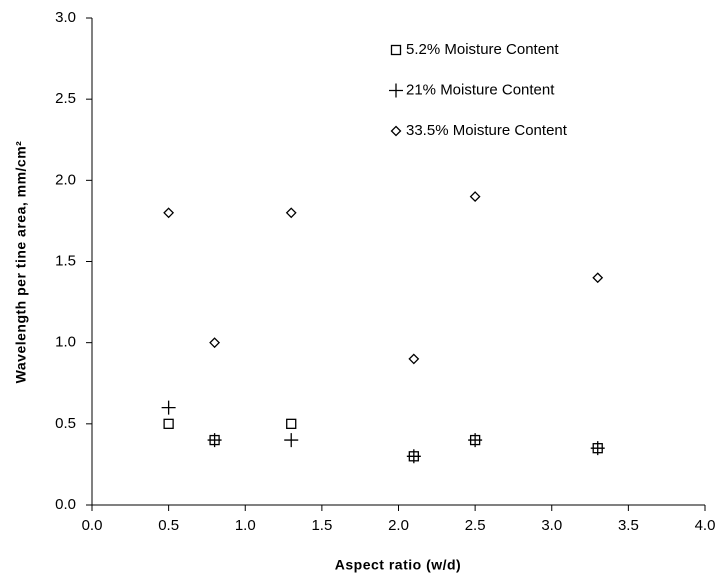 This screenshot has width=723, height=584. I want to click on legend-label: 33.5% Moisture Content, so click(487, 130).